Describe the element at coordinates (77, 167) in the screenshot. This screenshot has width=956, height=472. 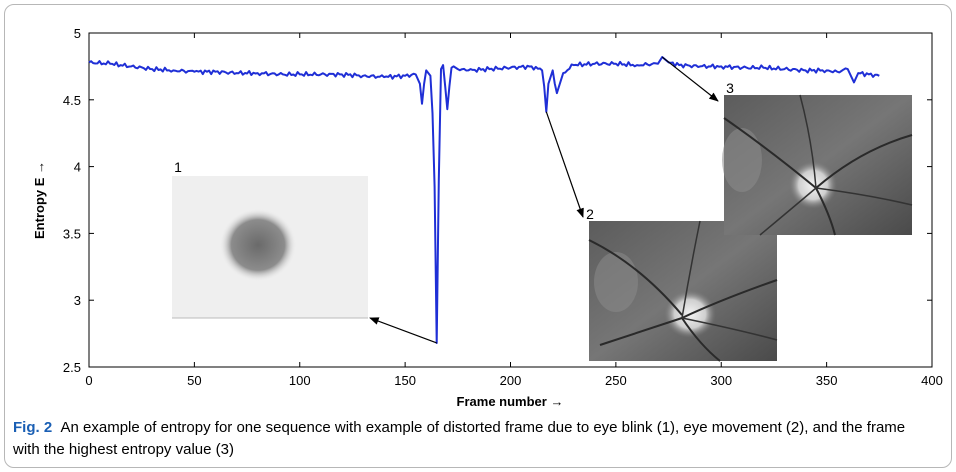
I see `y-tick-label: 4` at that location.